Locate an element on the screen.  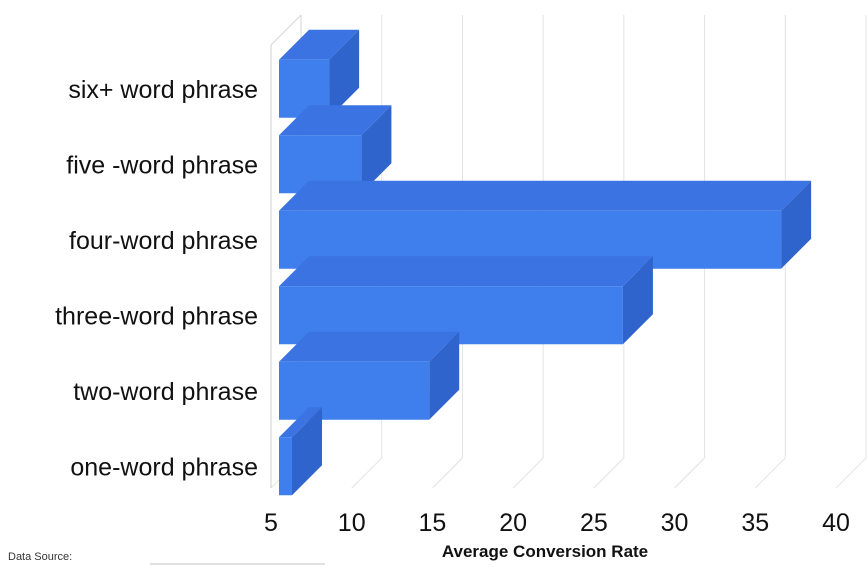
x-tick-label-4: 25 is located at coordinates (594, 523).